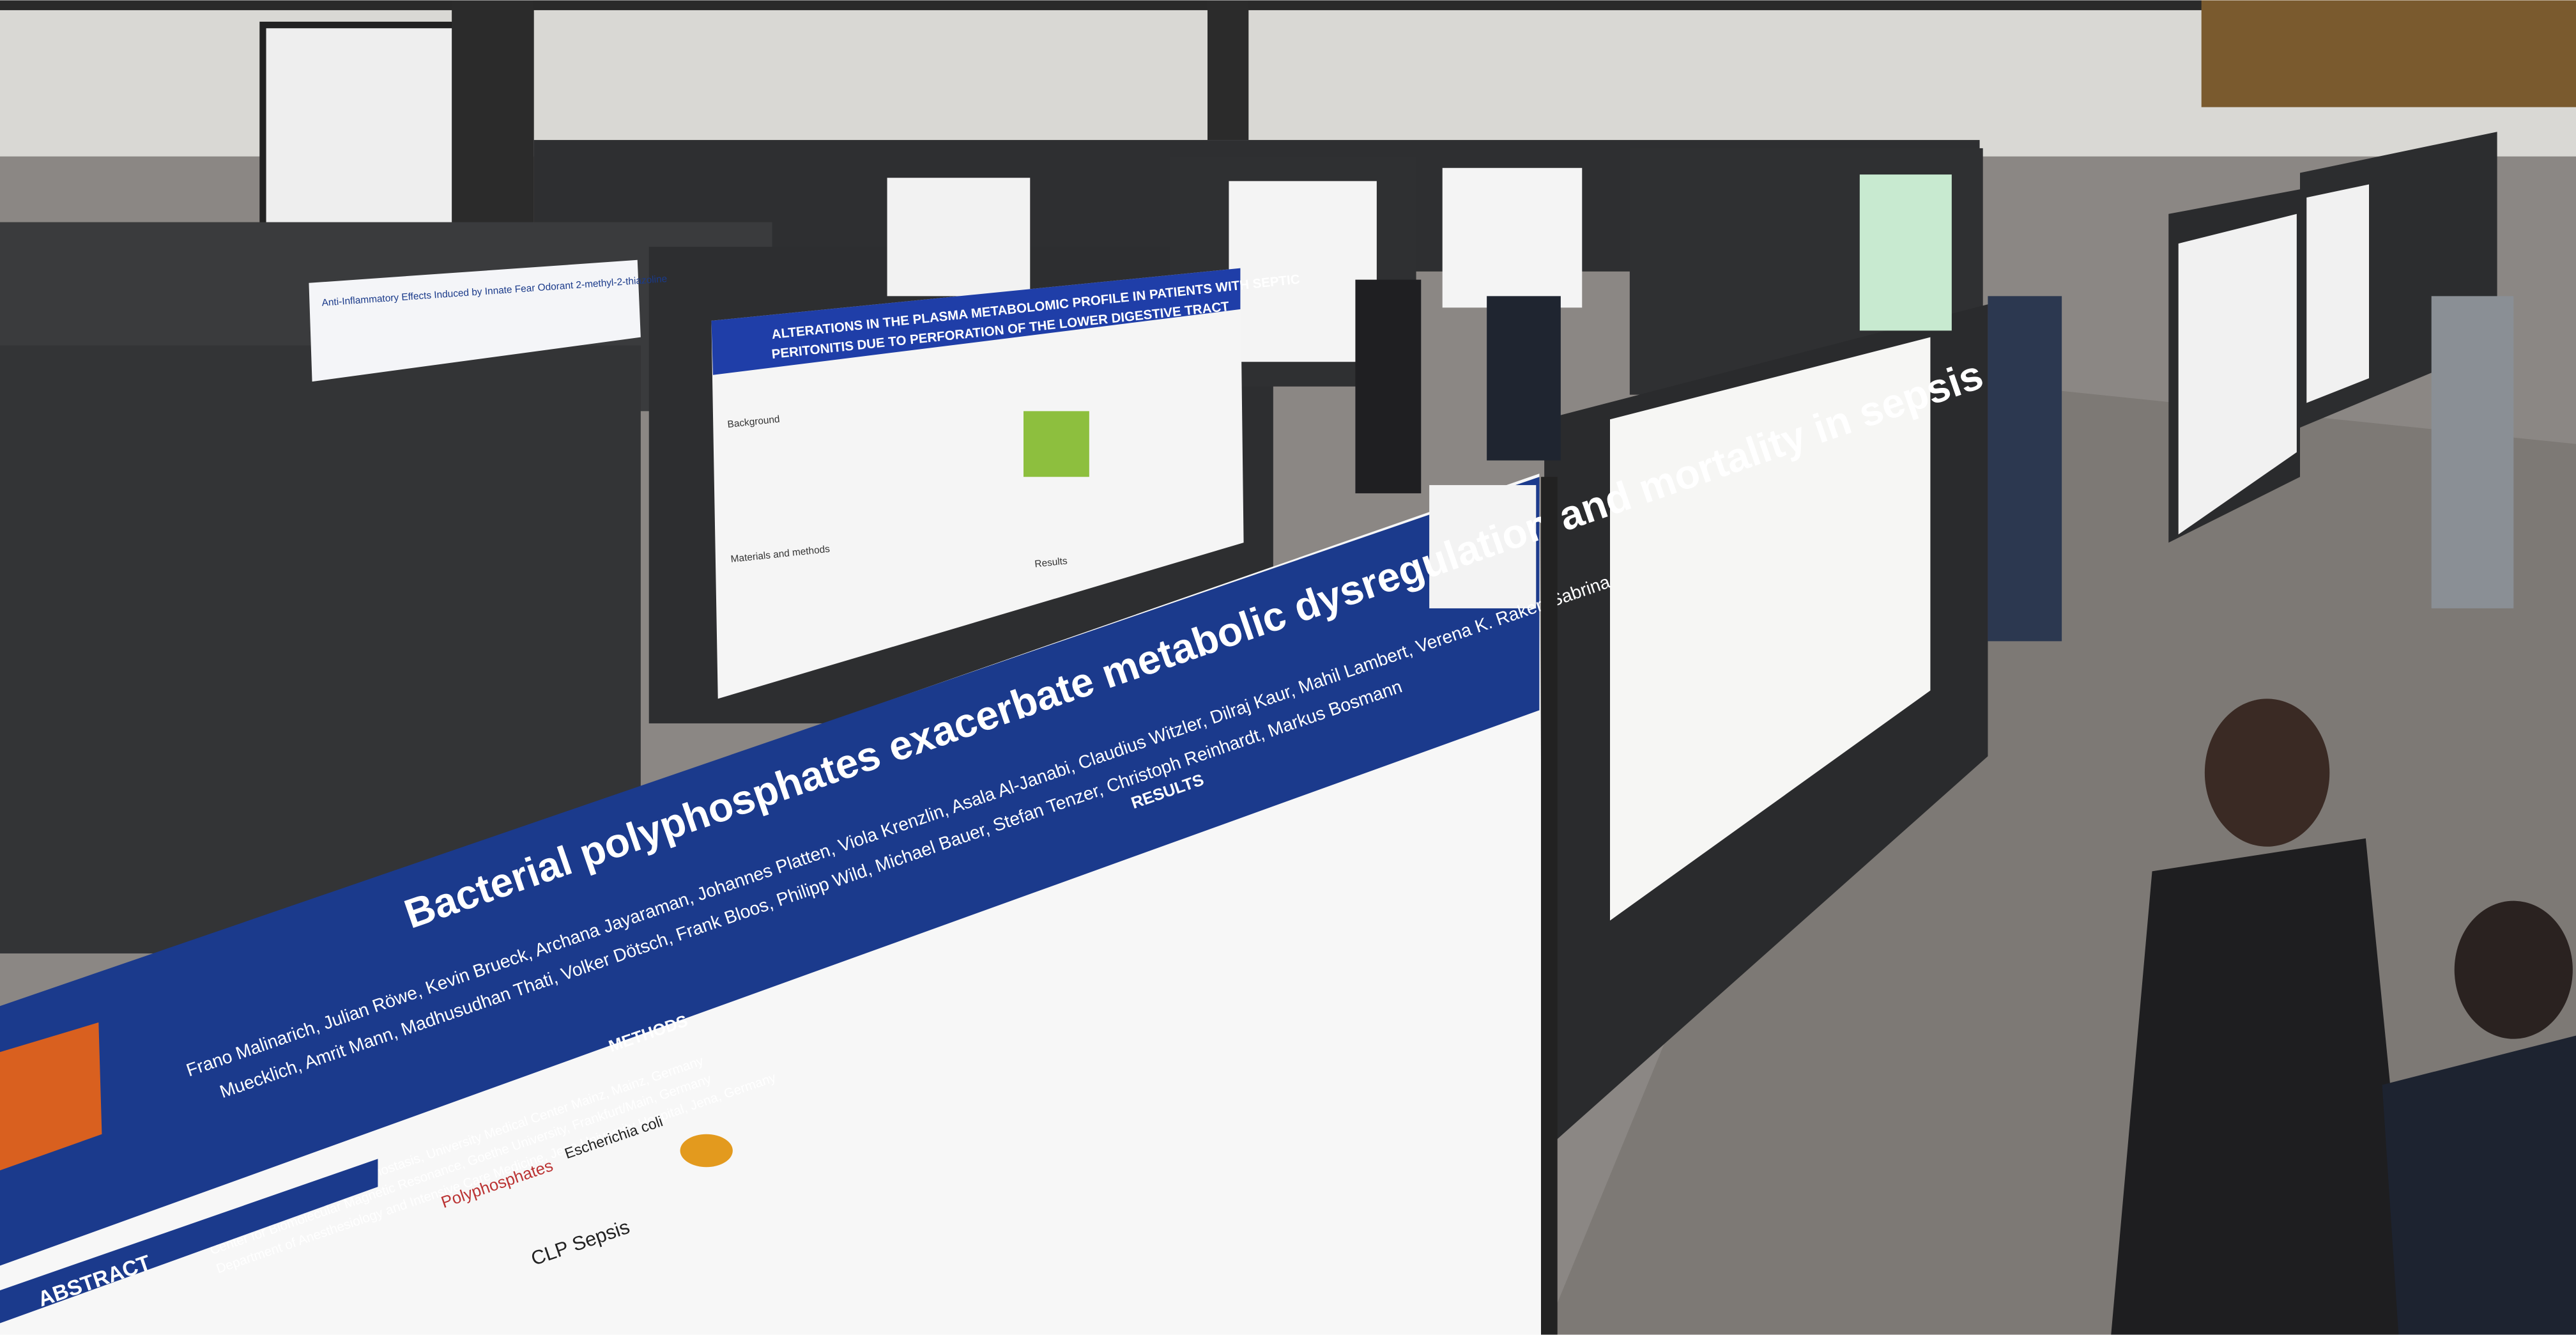 This screenshot has height=1335, width=2576. I want to click on wall-art, so click(2388, 53).